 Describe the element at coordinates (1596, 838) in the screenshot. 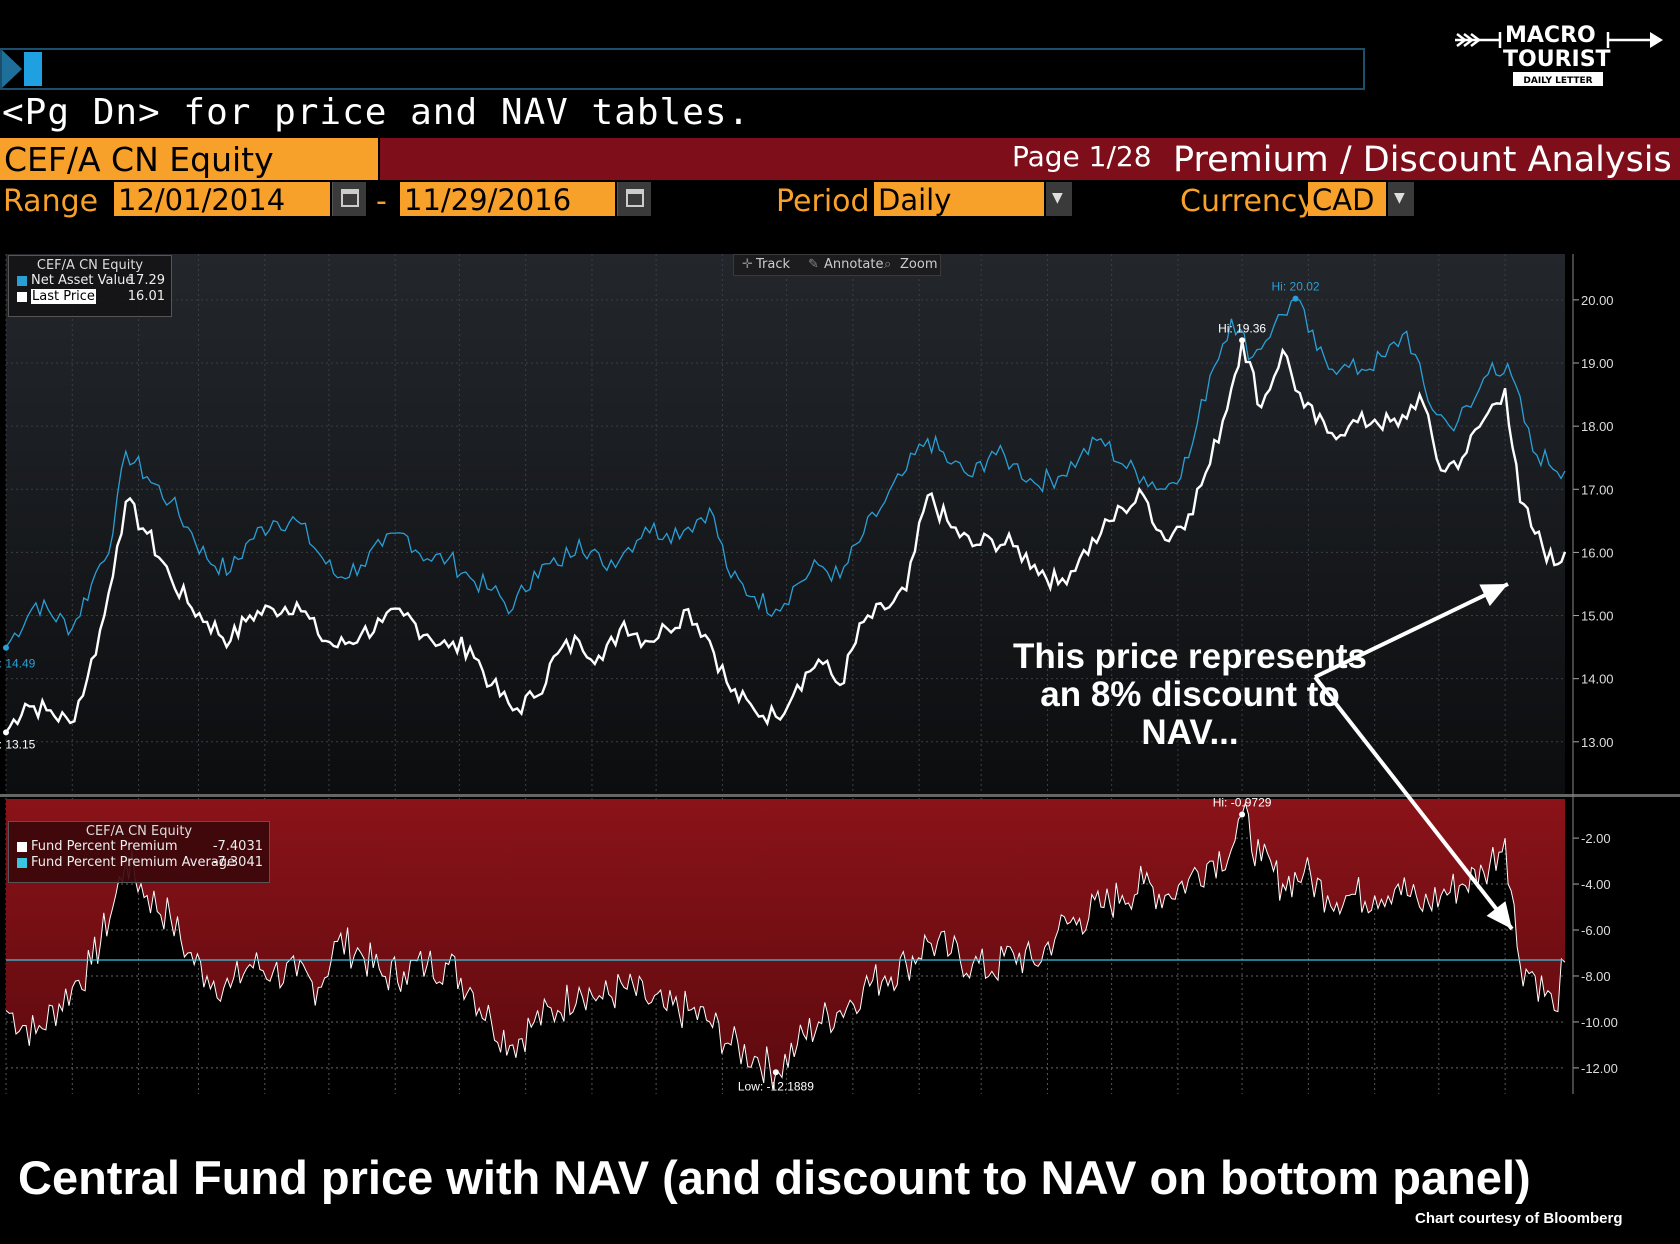

I see `y-tick-label: -2.00` at that location.